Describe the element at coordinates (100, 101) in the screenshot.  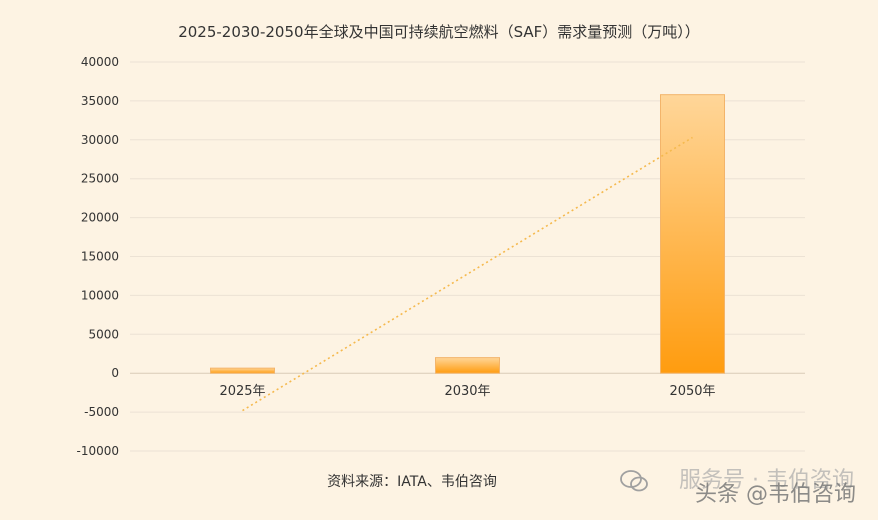
I see `y-tick-label: 35000` at that location.